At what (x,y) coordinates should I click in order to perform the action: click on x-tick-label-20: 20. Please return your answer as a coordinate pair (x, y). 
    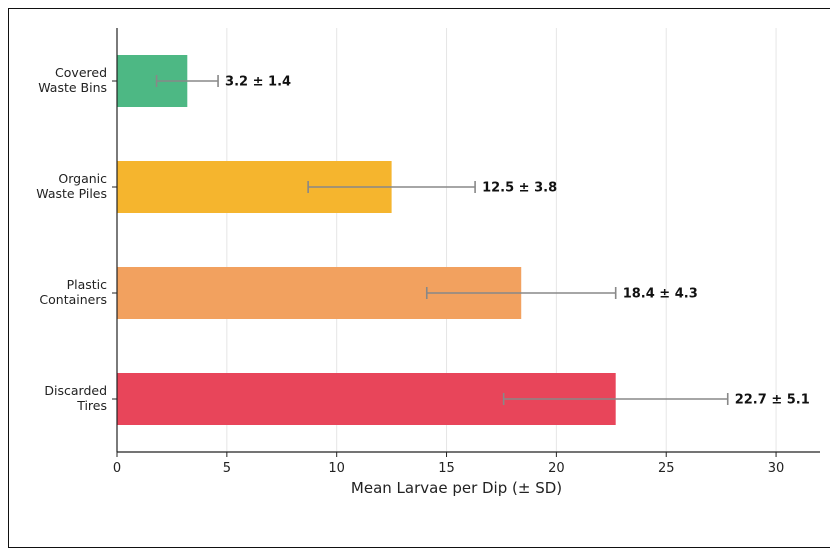
    Looking at the image, I should click on (556, 468).